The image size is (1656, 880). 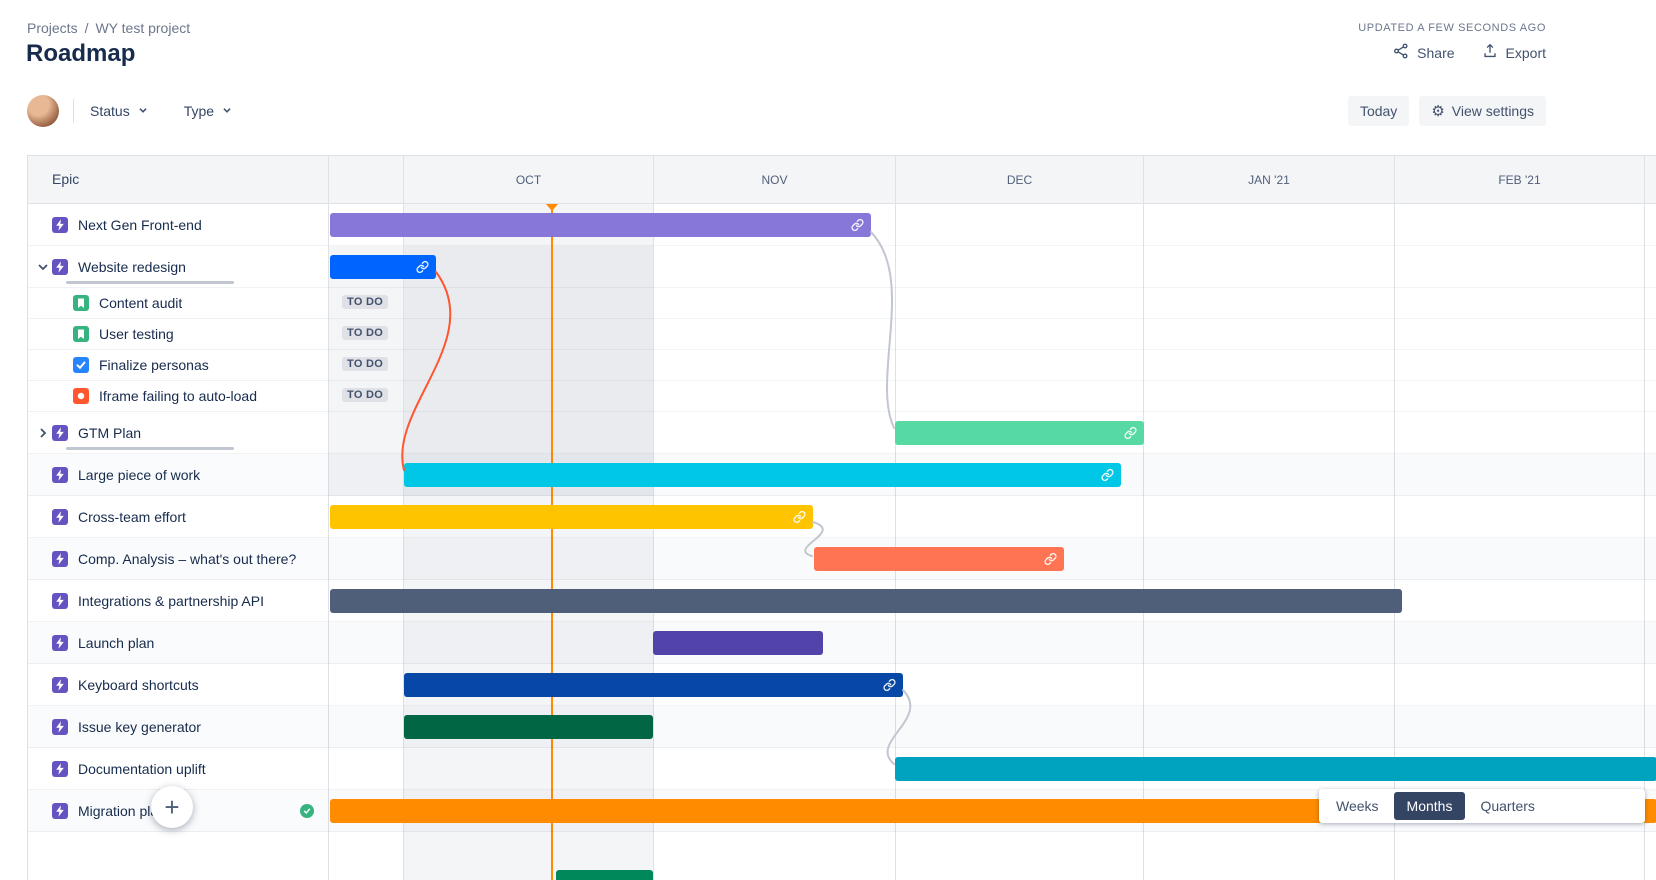 I want to click on page-title: Roadmap, so click(x=81, y=53).